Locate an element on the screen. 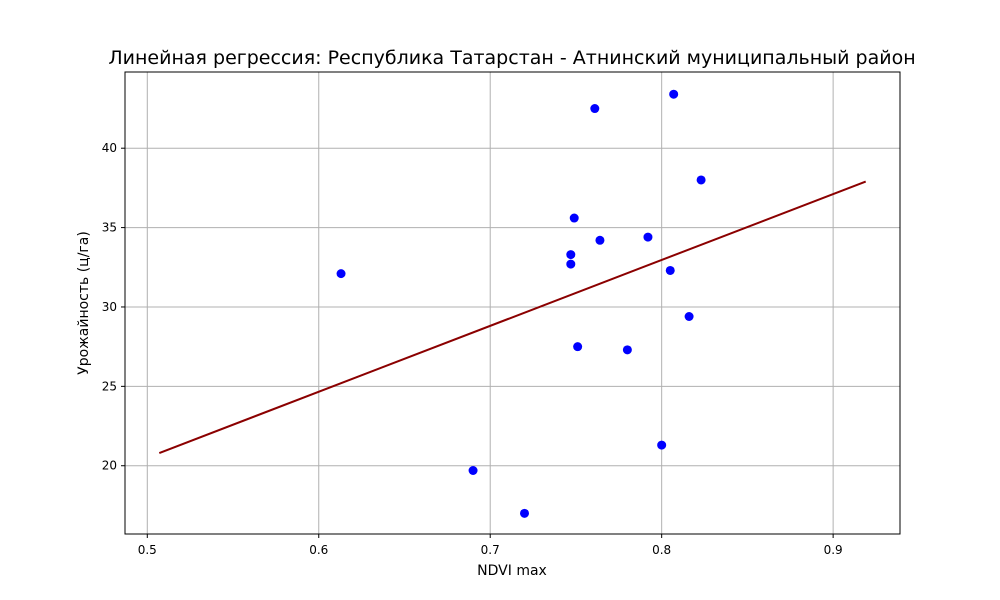 This screenshot has height=600, width=1000. y-axis-ticks: 20 25 30 35 40 is located at coordinates (113, 307).